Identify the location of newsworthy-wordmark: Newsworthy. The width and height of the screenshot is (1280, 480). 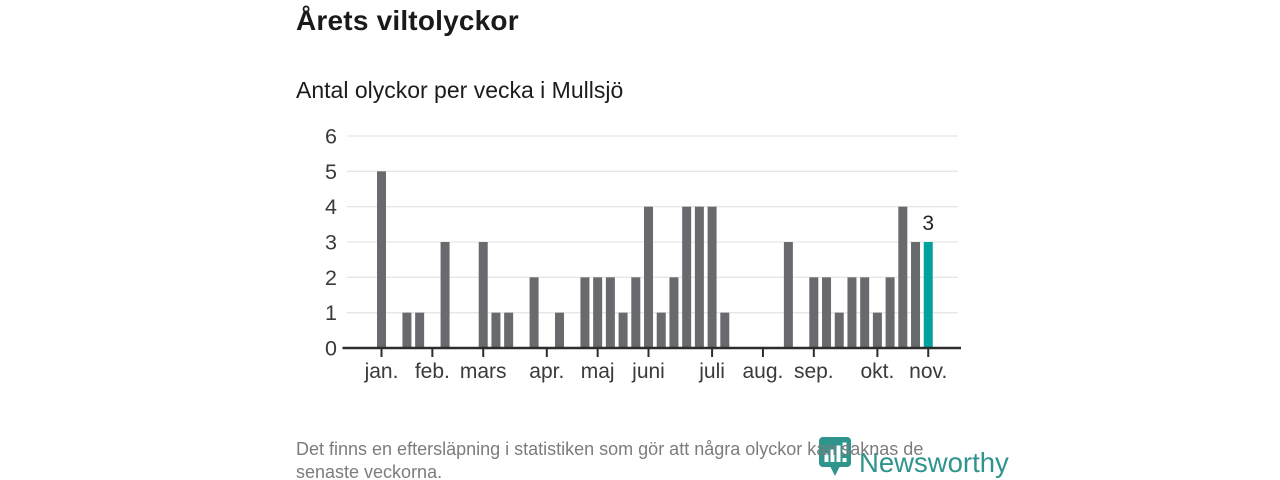
(934, 462).